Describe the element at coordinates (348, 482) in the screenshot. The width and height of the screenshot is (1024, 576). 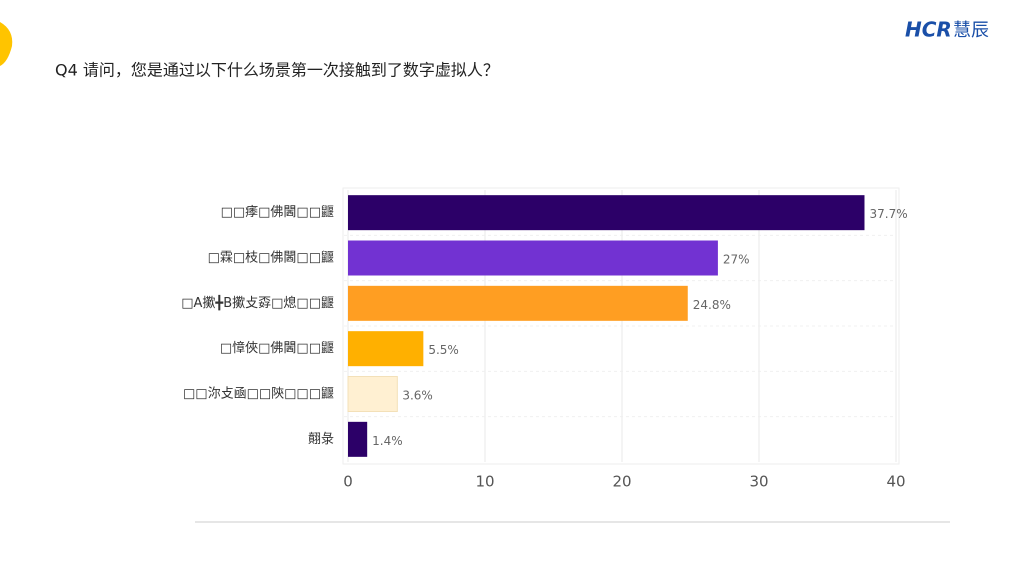
I see `x-tick-label: 0` at that location.